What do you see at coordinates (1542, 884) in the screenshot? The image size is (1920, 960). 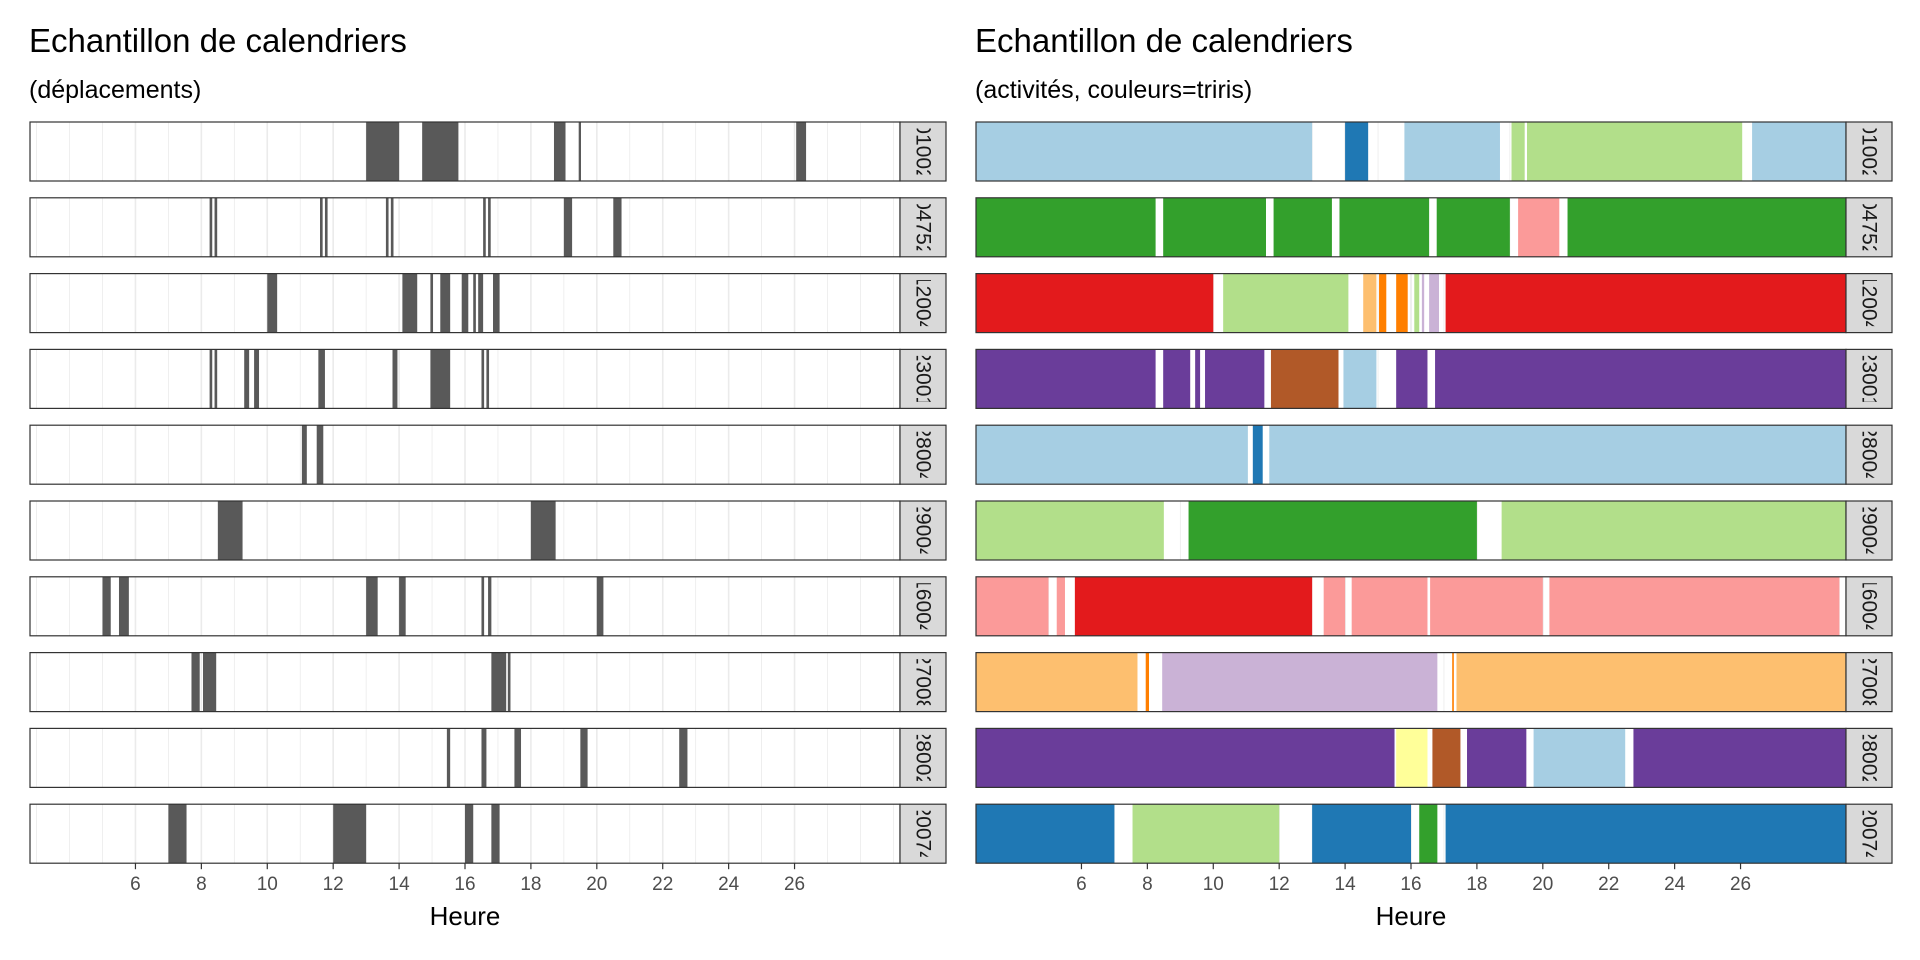 I see `x-tick-label: 20` at bounding box center [1542, 884].